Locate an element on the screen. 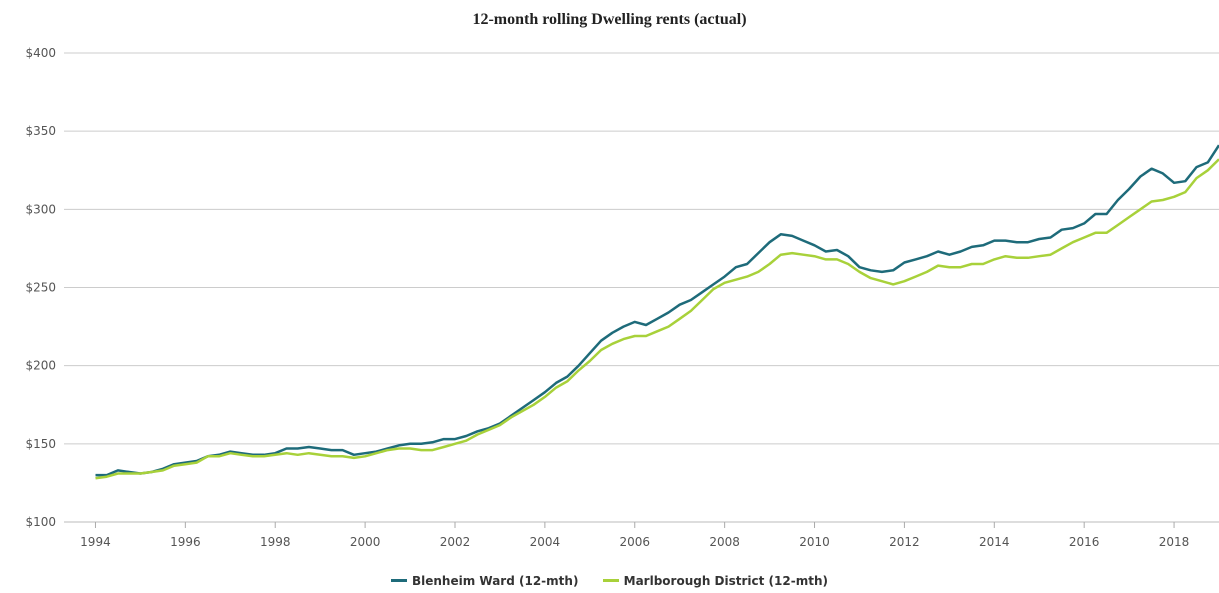 The width and height of the screenshot is (1219, 593). x-tick-label: 2002 is located at coordinates (455, 542).